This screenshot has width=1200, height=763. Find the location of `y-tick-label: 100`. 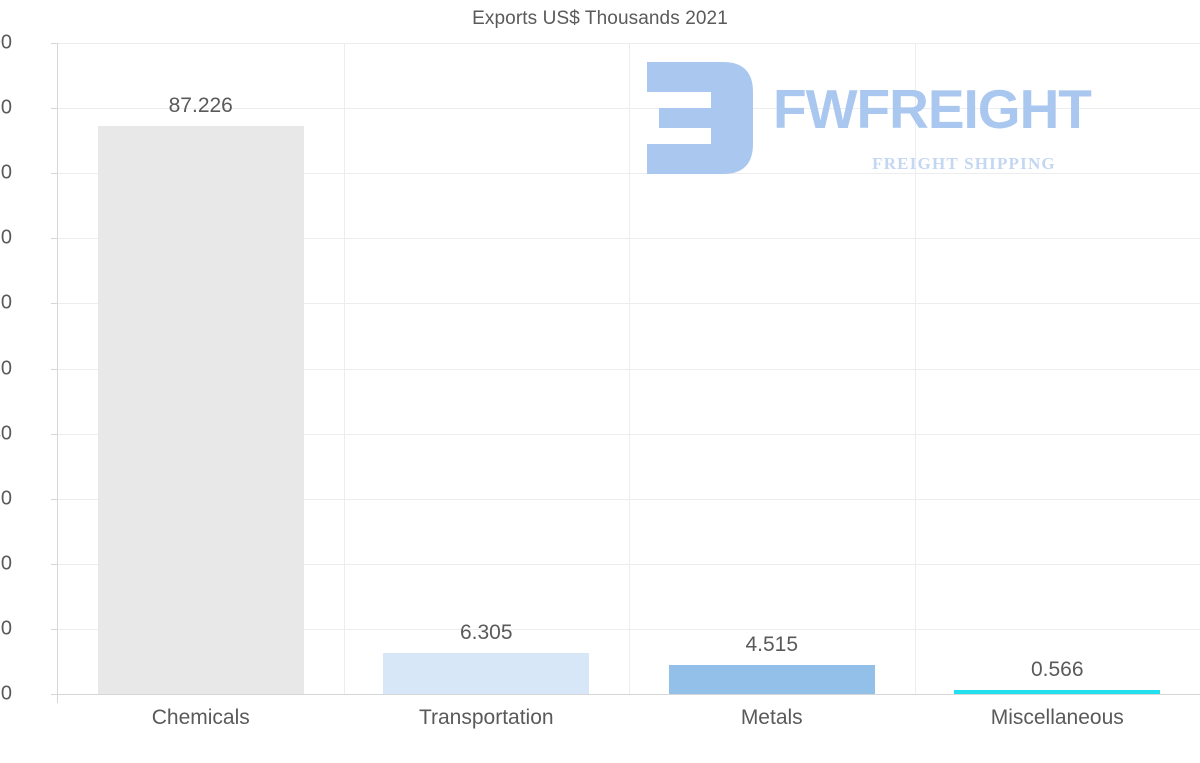

y-tick-label: 100 is located at coordinates (6, 42).